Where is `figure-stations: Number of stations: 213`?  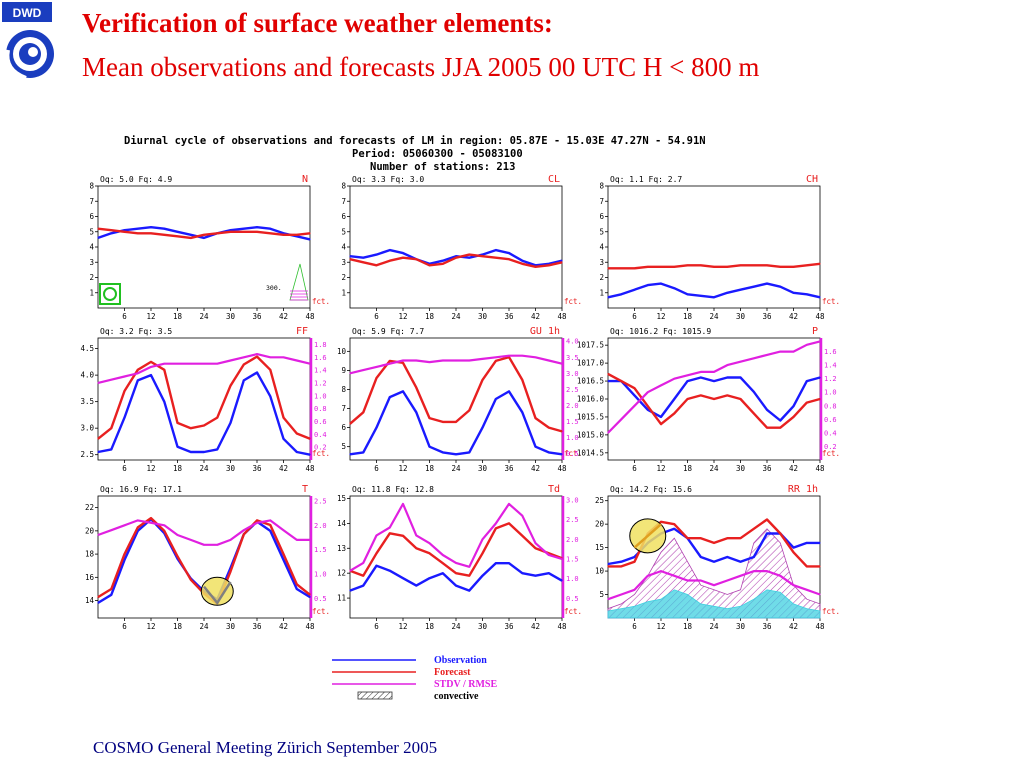
figure-stations: Number of stations: 213 is located at coordinates (442, 167).